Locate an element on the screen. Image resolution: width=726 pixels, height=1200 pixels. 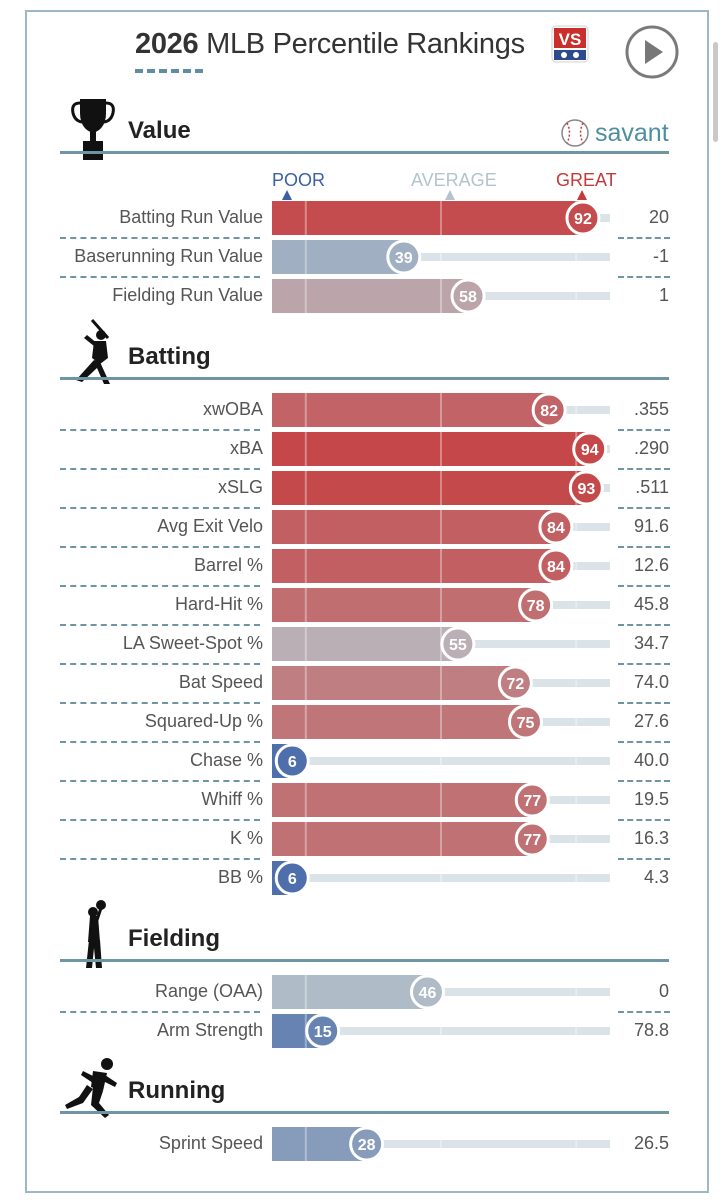
percentile-label: 78 is located at coordinates (536, 606).